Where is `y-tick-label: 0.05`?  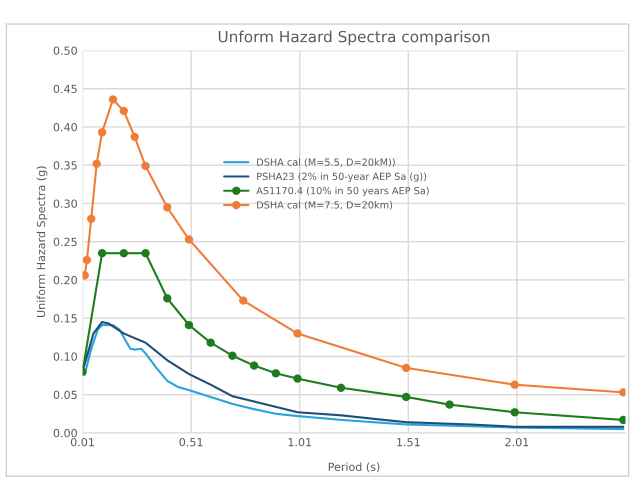
y-tick-label: 0.05 is located at coordinates (65, 395).